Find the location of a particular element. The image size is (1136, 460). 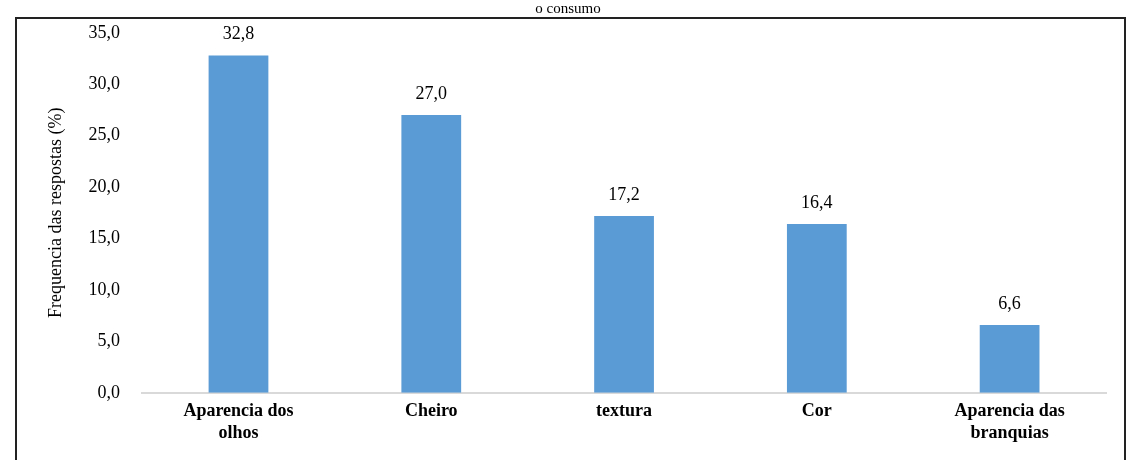

data-label: 27,0 is located at coordinates (431, 92).